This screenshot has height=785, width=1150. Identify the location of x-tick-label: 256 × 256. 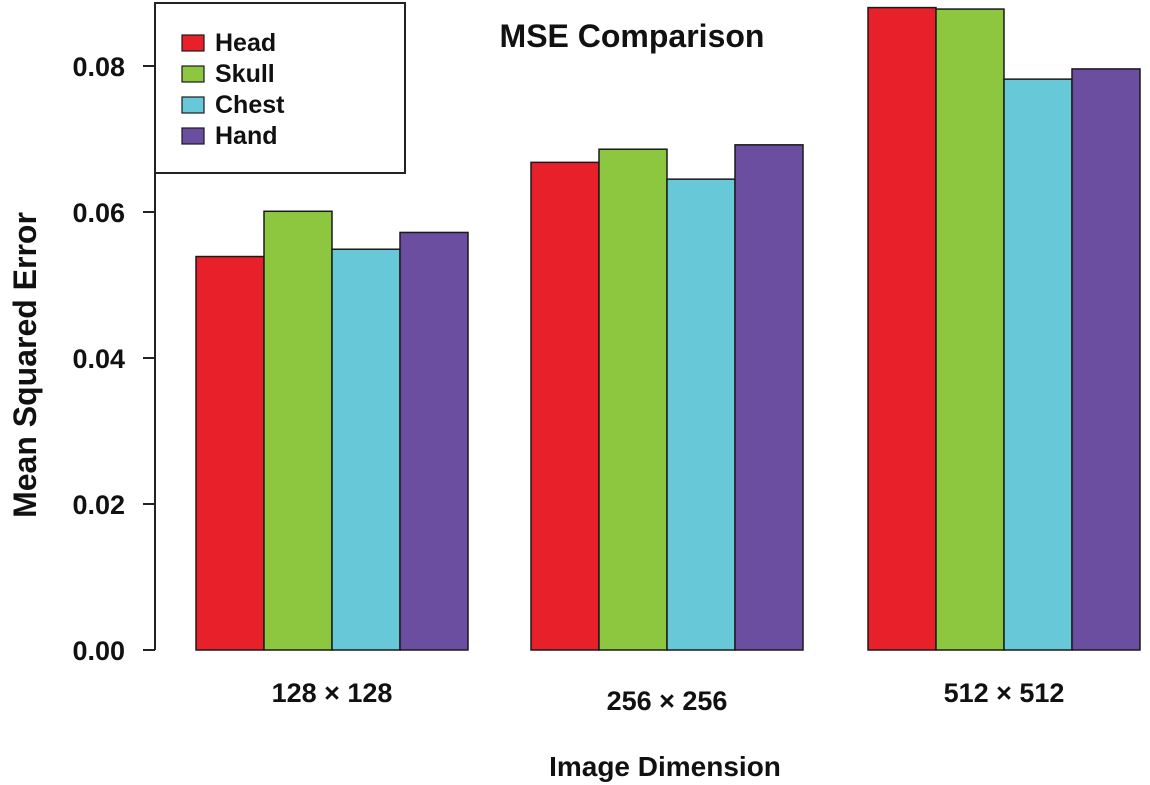
(667, 701).